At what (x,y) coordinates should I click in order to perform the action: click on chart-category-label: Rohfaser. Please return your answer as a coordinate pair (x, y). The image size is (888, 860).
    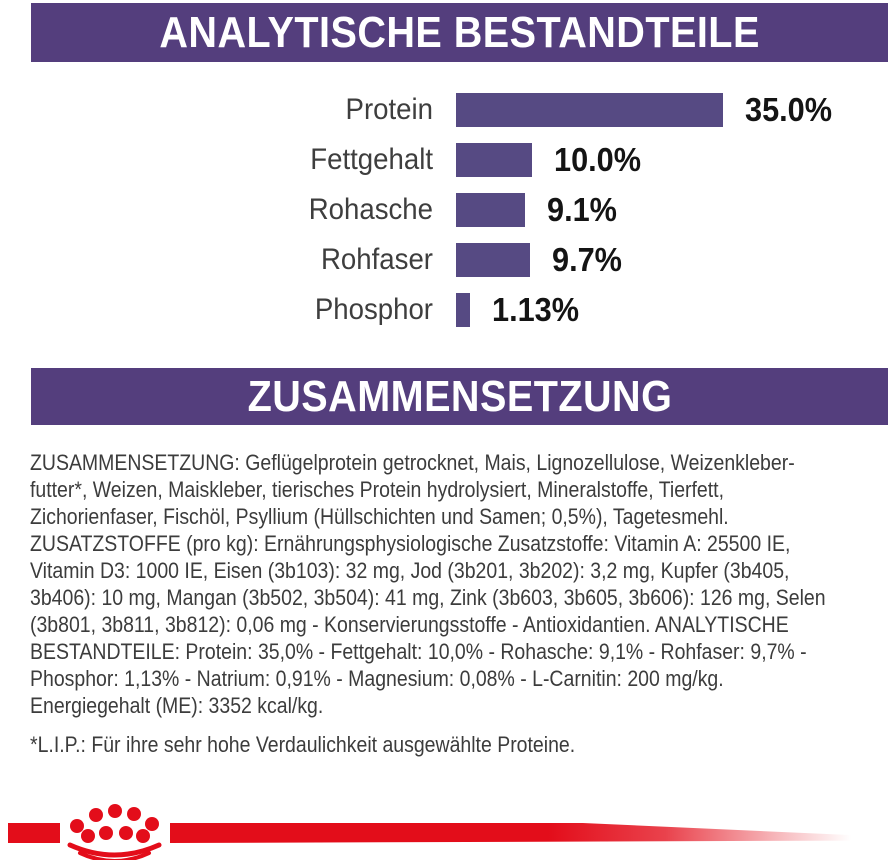
    Looking at the image, I should click on (377, 259).